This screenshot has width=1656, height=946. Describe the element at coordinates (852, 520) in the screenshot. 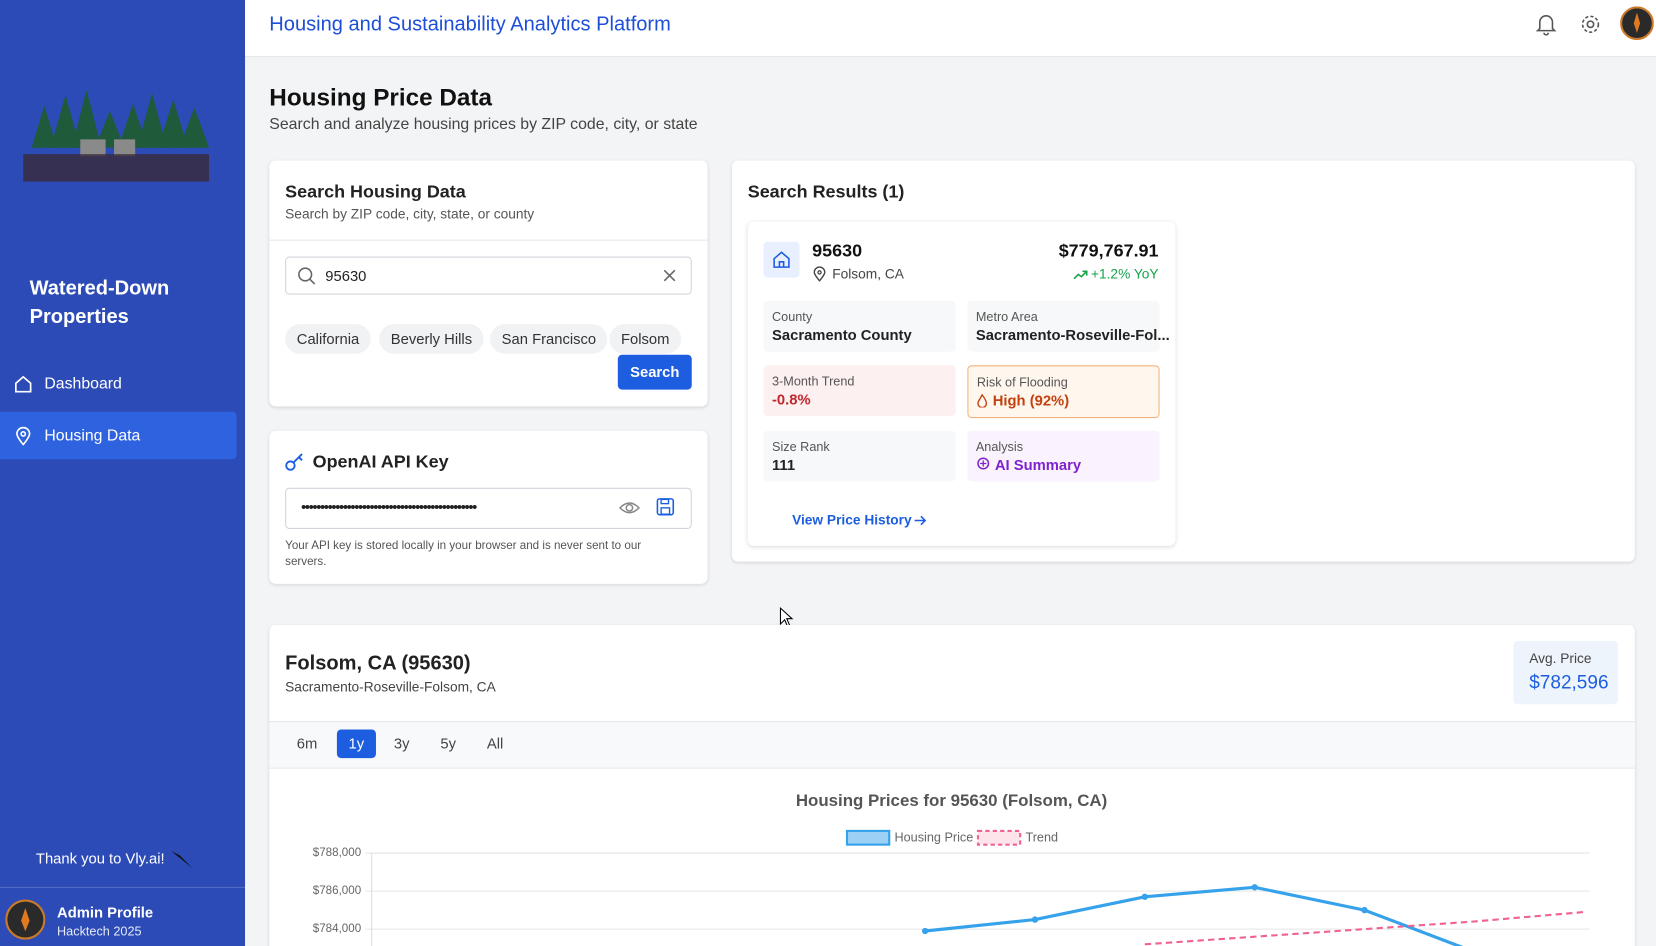

I see `view-history-link: View Price History` at that location.